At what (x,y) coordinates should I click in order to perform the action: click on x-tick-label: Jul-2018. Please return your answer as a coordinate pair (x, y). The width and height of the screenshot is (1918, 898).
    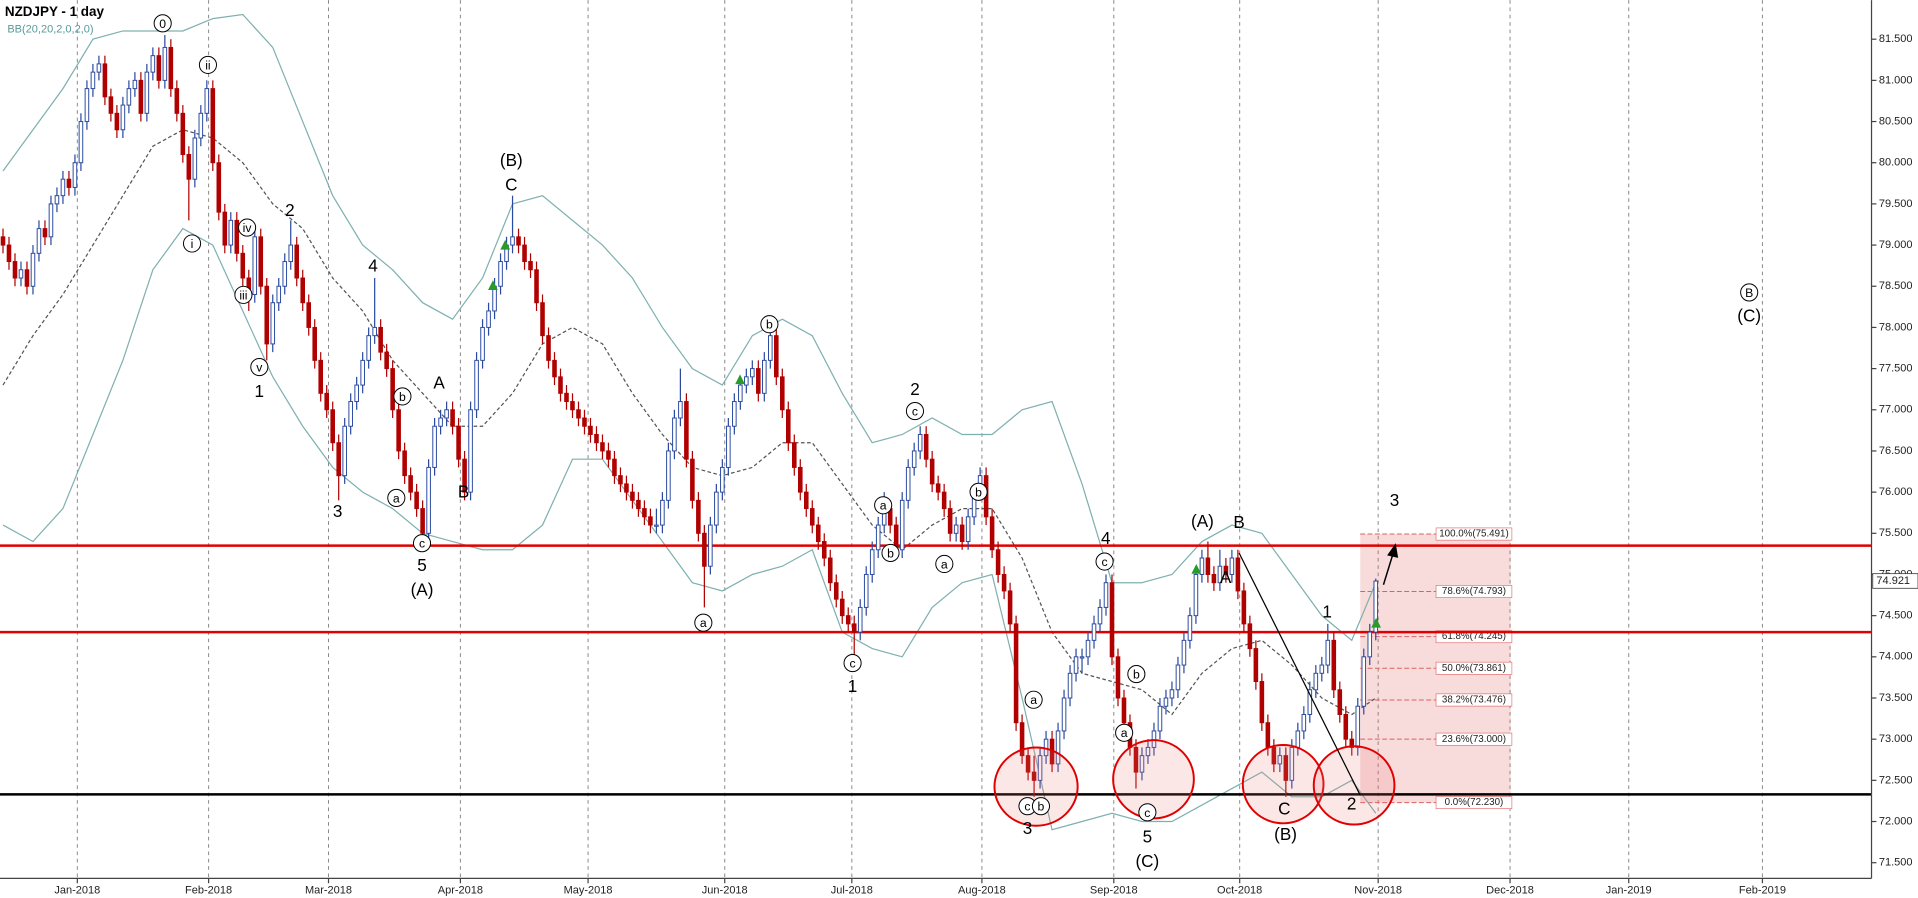
    Looking at the image, I should click on (852, 890).